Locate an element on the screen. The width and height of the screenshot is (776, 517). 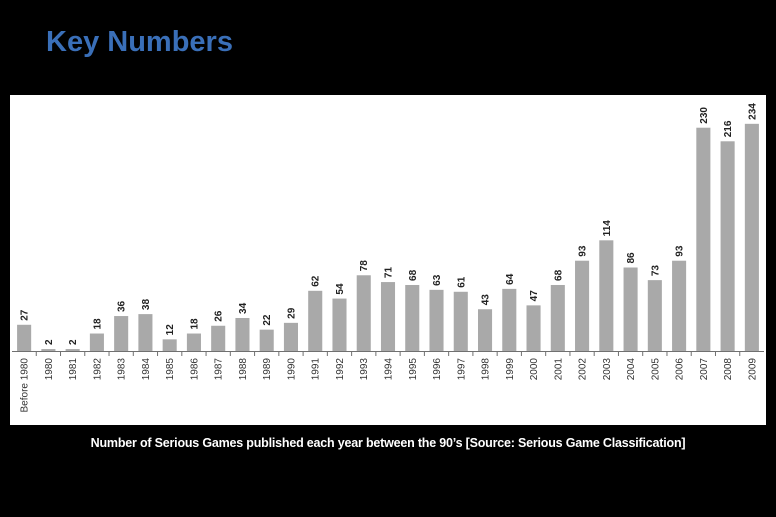
bar-1998 is located at coordinates (485, 330).